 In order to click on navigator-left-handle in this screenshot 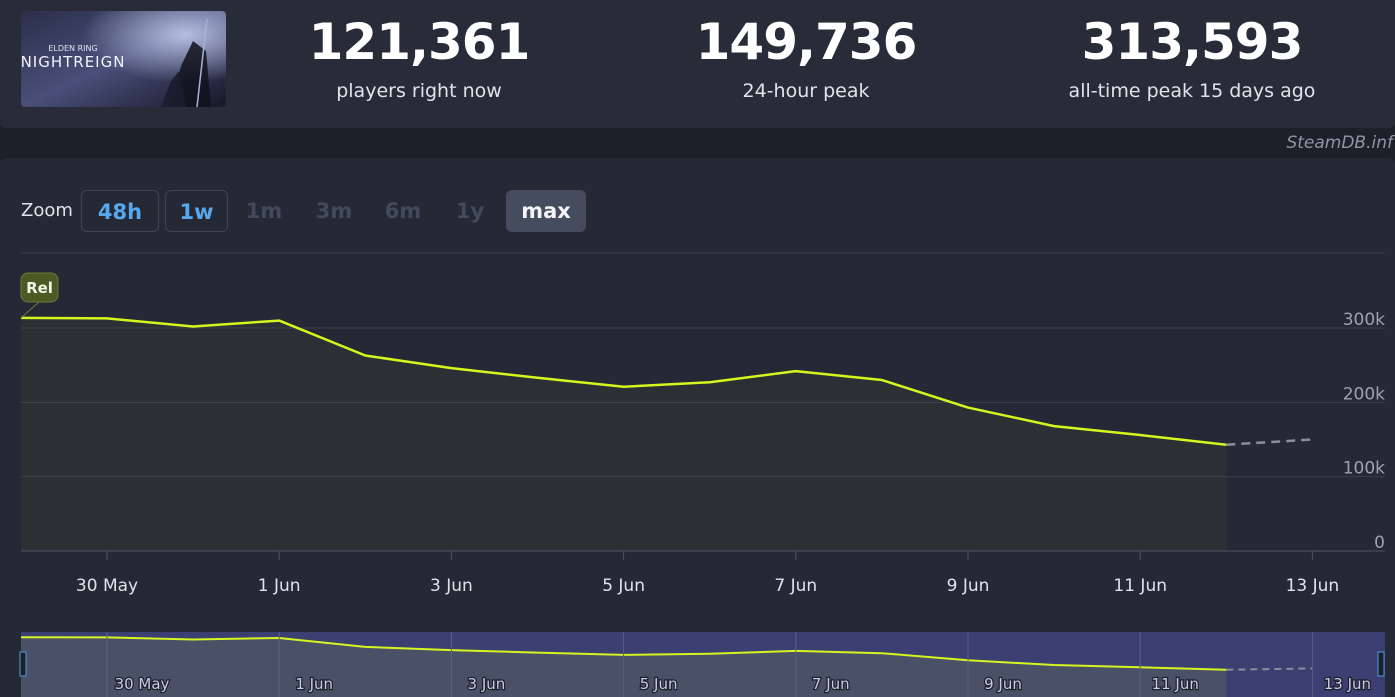, I will do `click(23, 664)`.